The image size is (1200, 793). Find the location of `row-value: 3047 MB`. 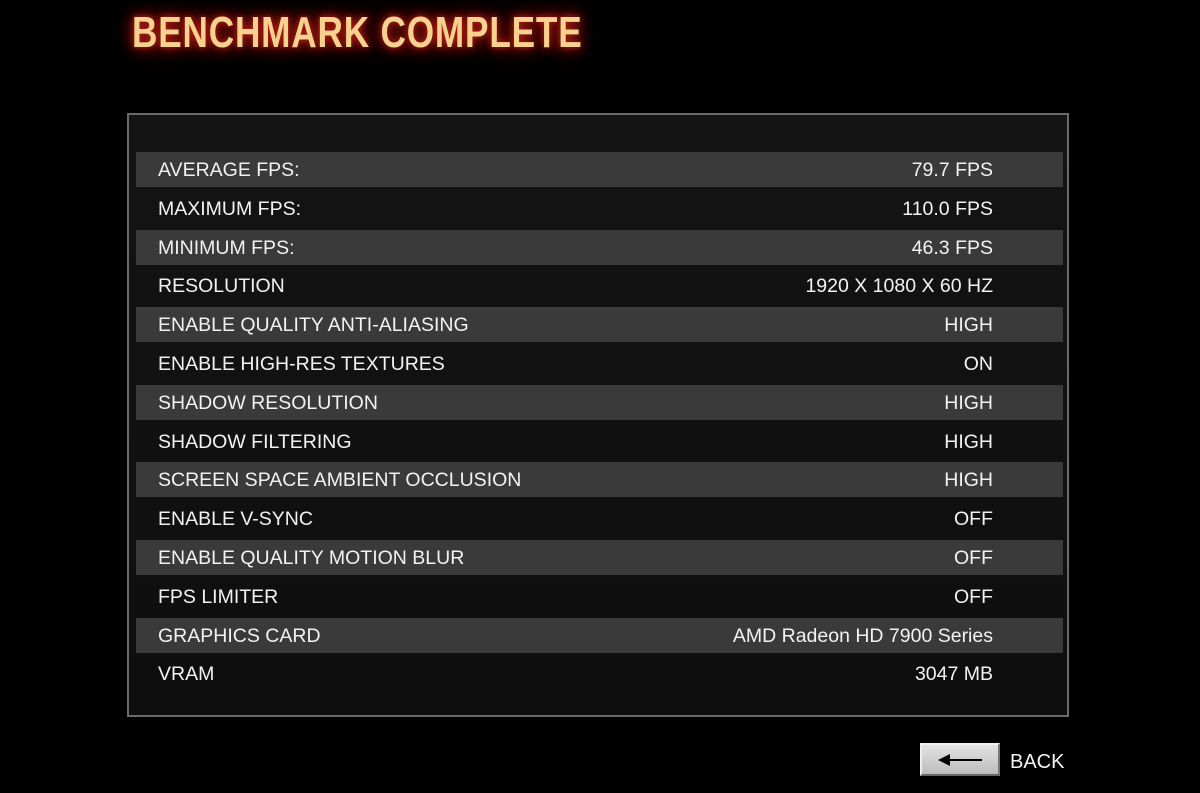

row-value: 3047 MB is located at coordinates (953, 674).